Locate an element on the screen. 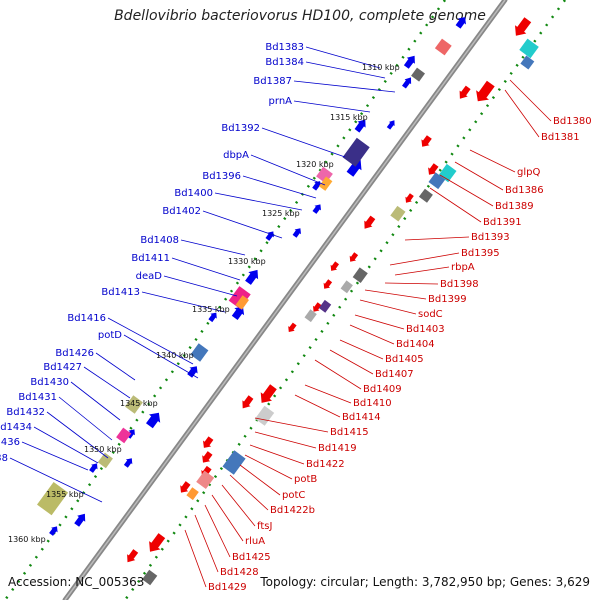 This screenshot has width=600, height=600. reverse-gene-label: Bd1399 is located at coordinates (447, 299).